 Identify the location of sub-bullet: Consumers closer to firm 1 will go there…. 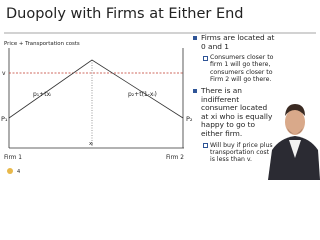
(238, 68).